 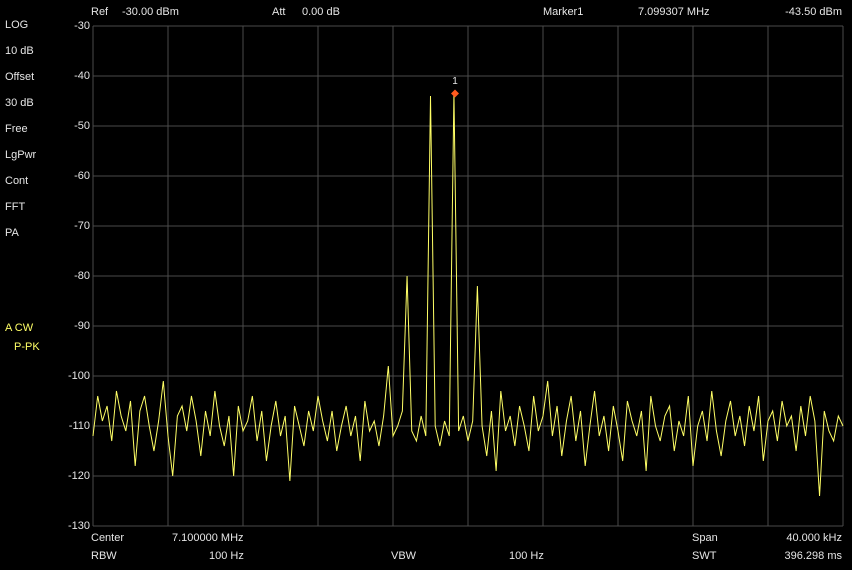 I want to click on span-label: Span, so click(x=705, y=538).